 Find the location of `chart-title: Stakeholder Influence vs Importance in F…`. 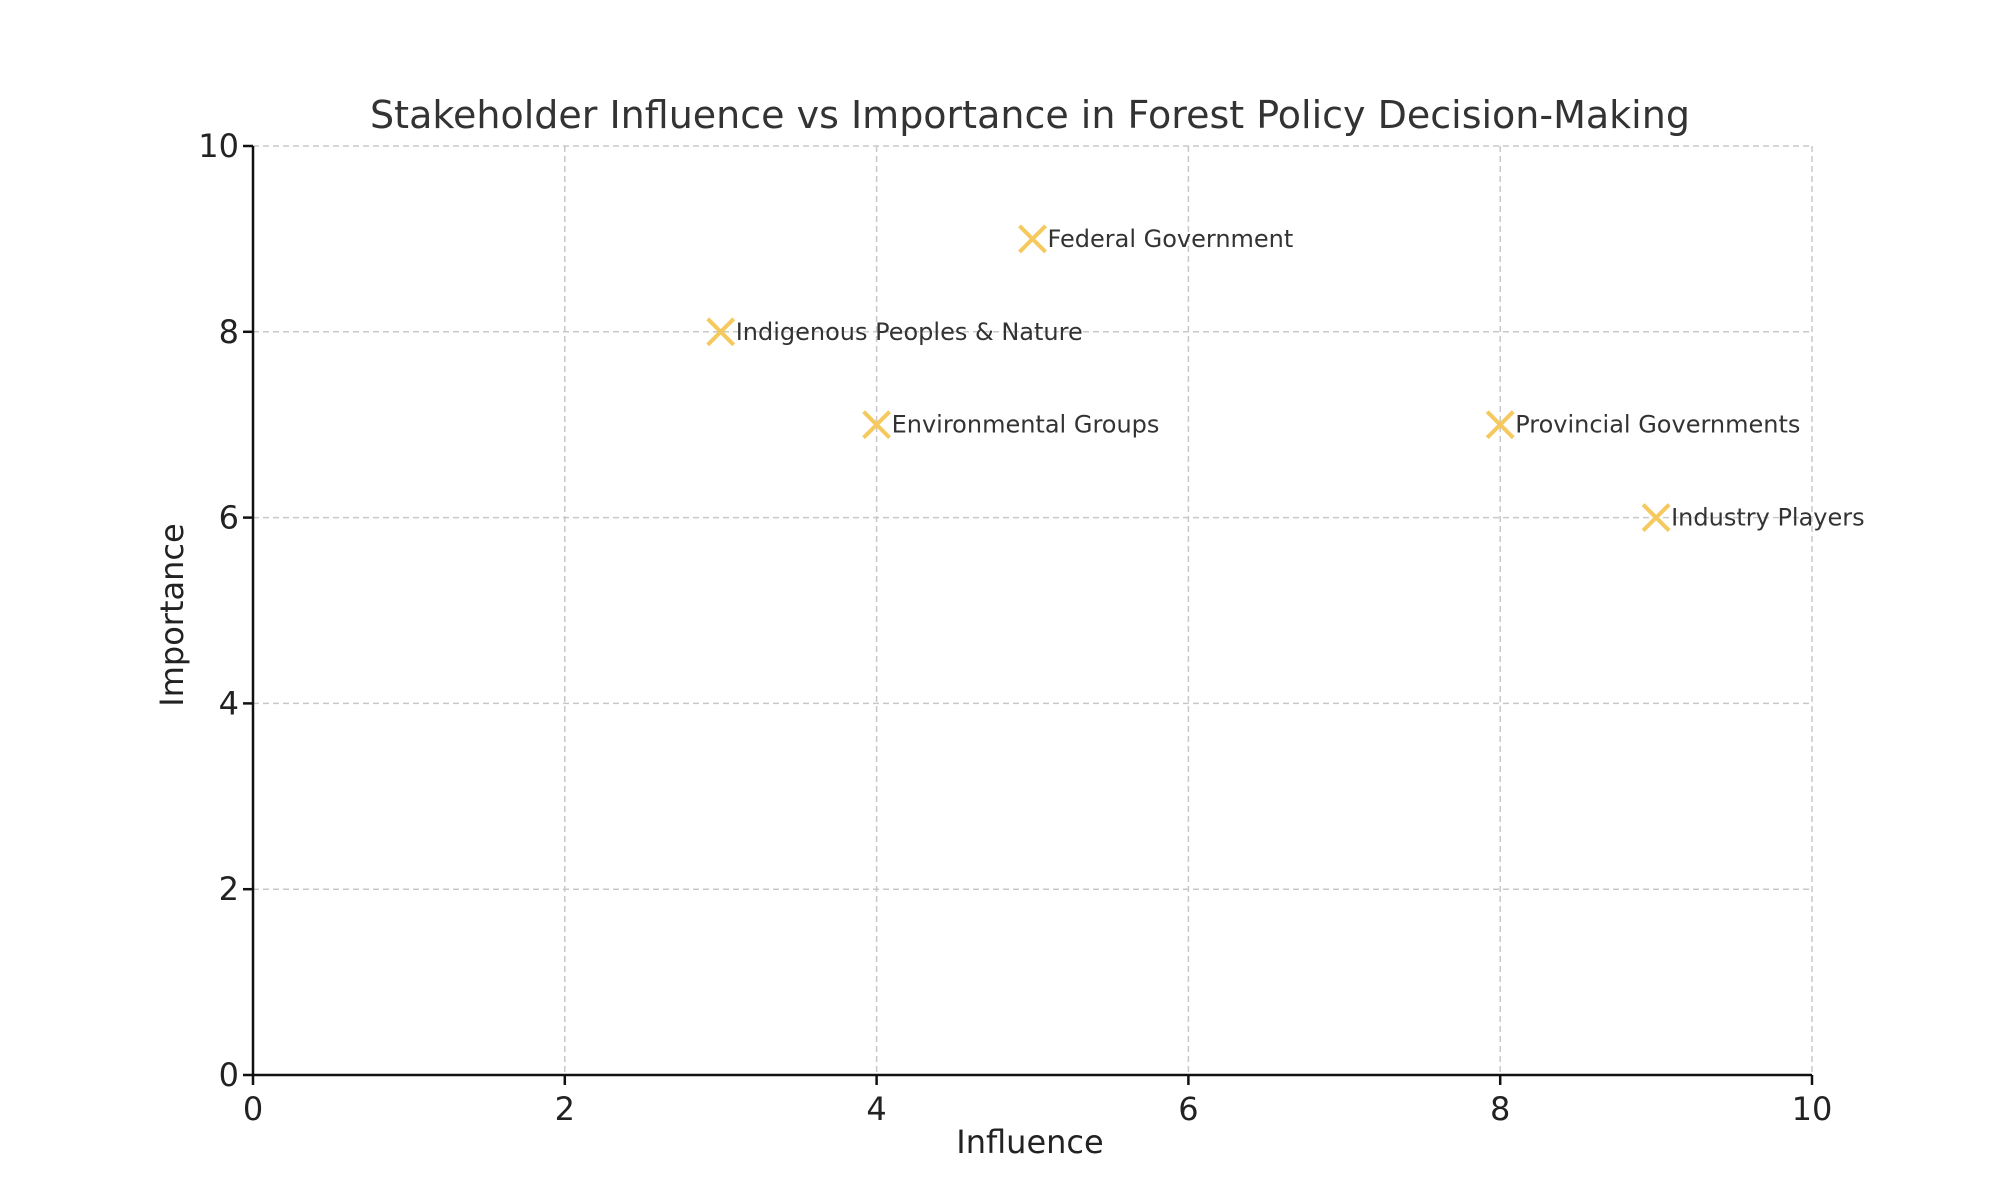

chart-title: Stakeholder Influence vs Importance in F… is located at coordinates (1030, 115).